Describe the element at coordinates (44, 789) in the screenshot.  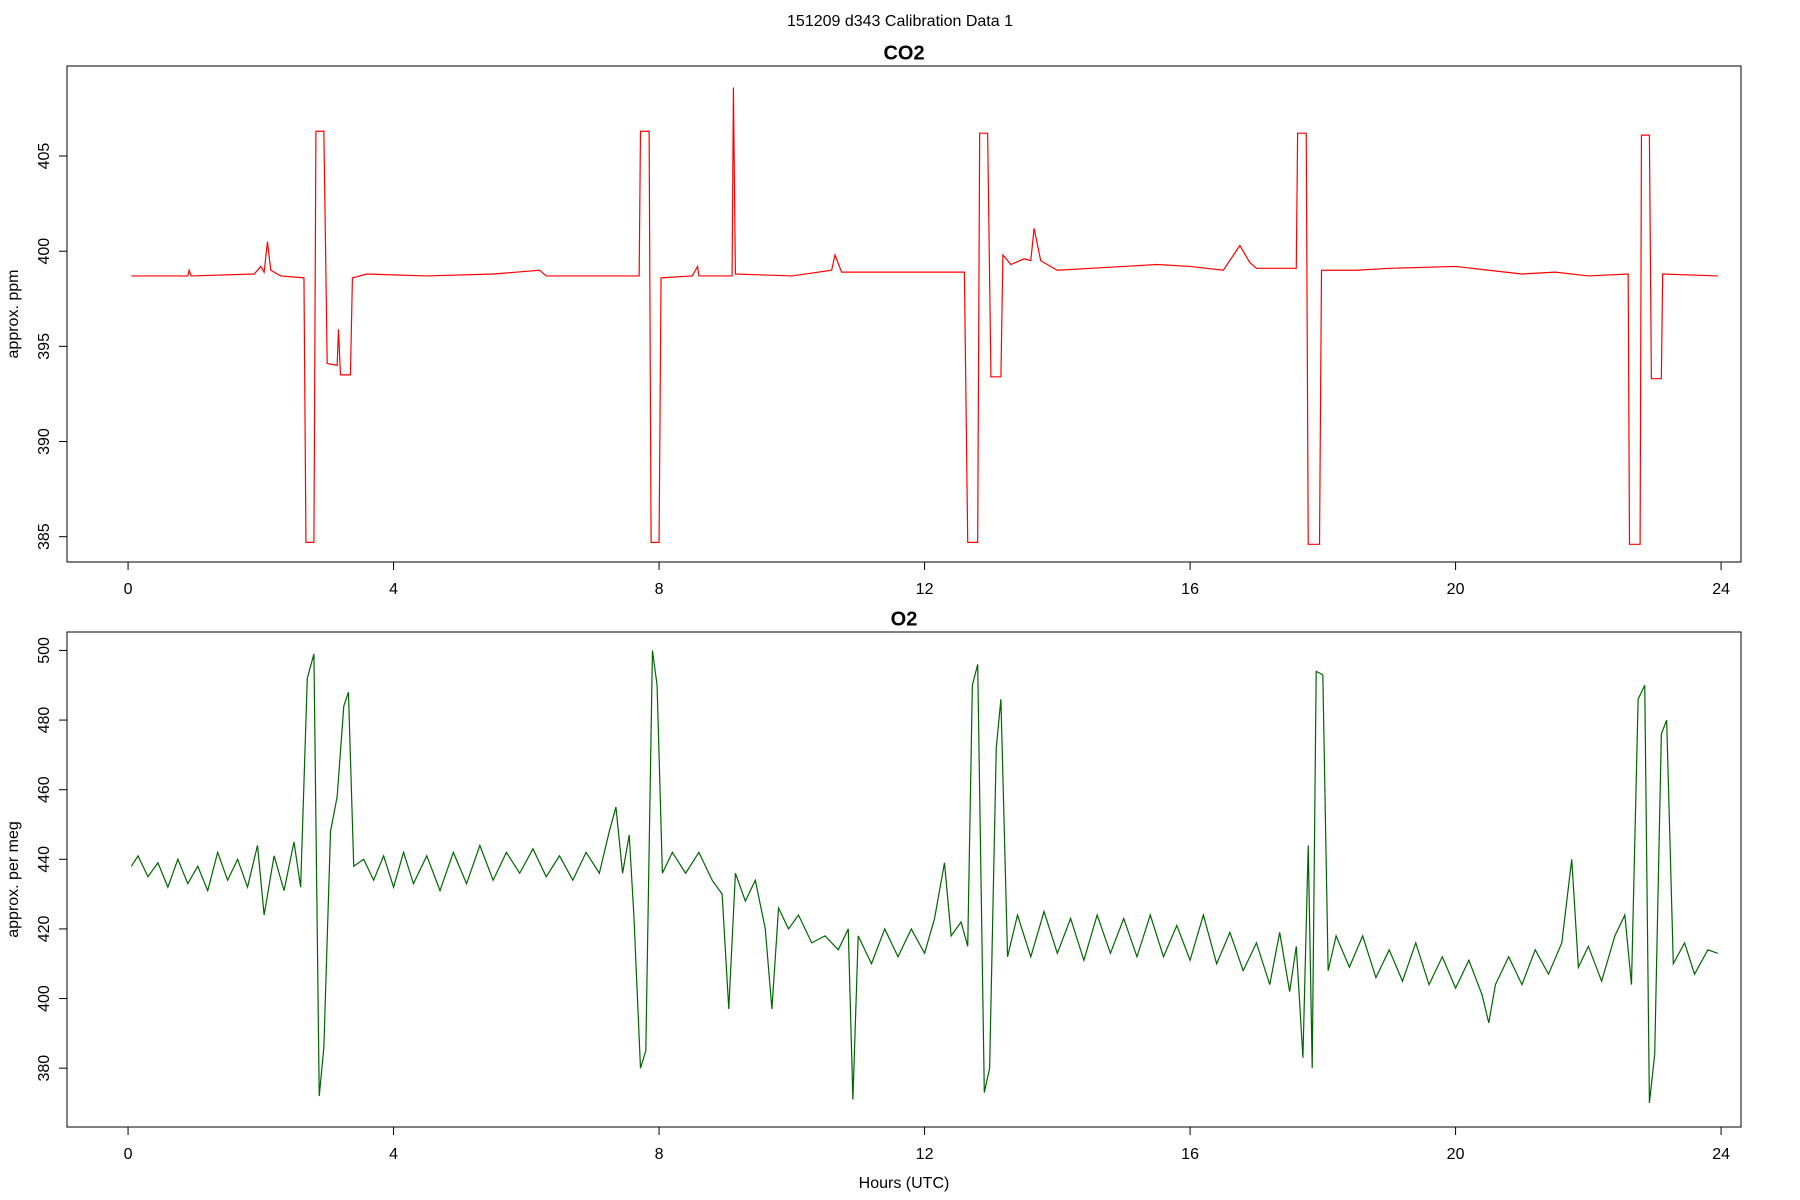
I see `y-tick-label: 460` at that location.